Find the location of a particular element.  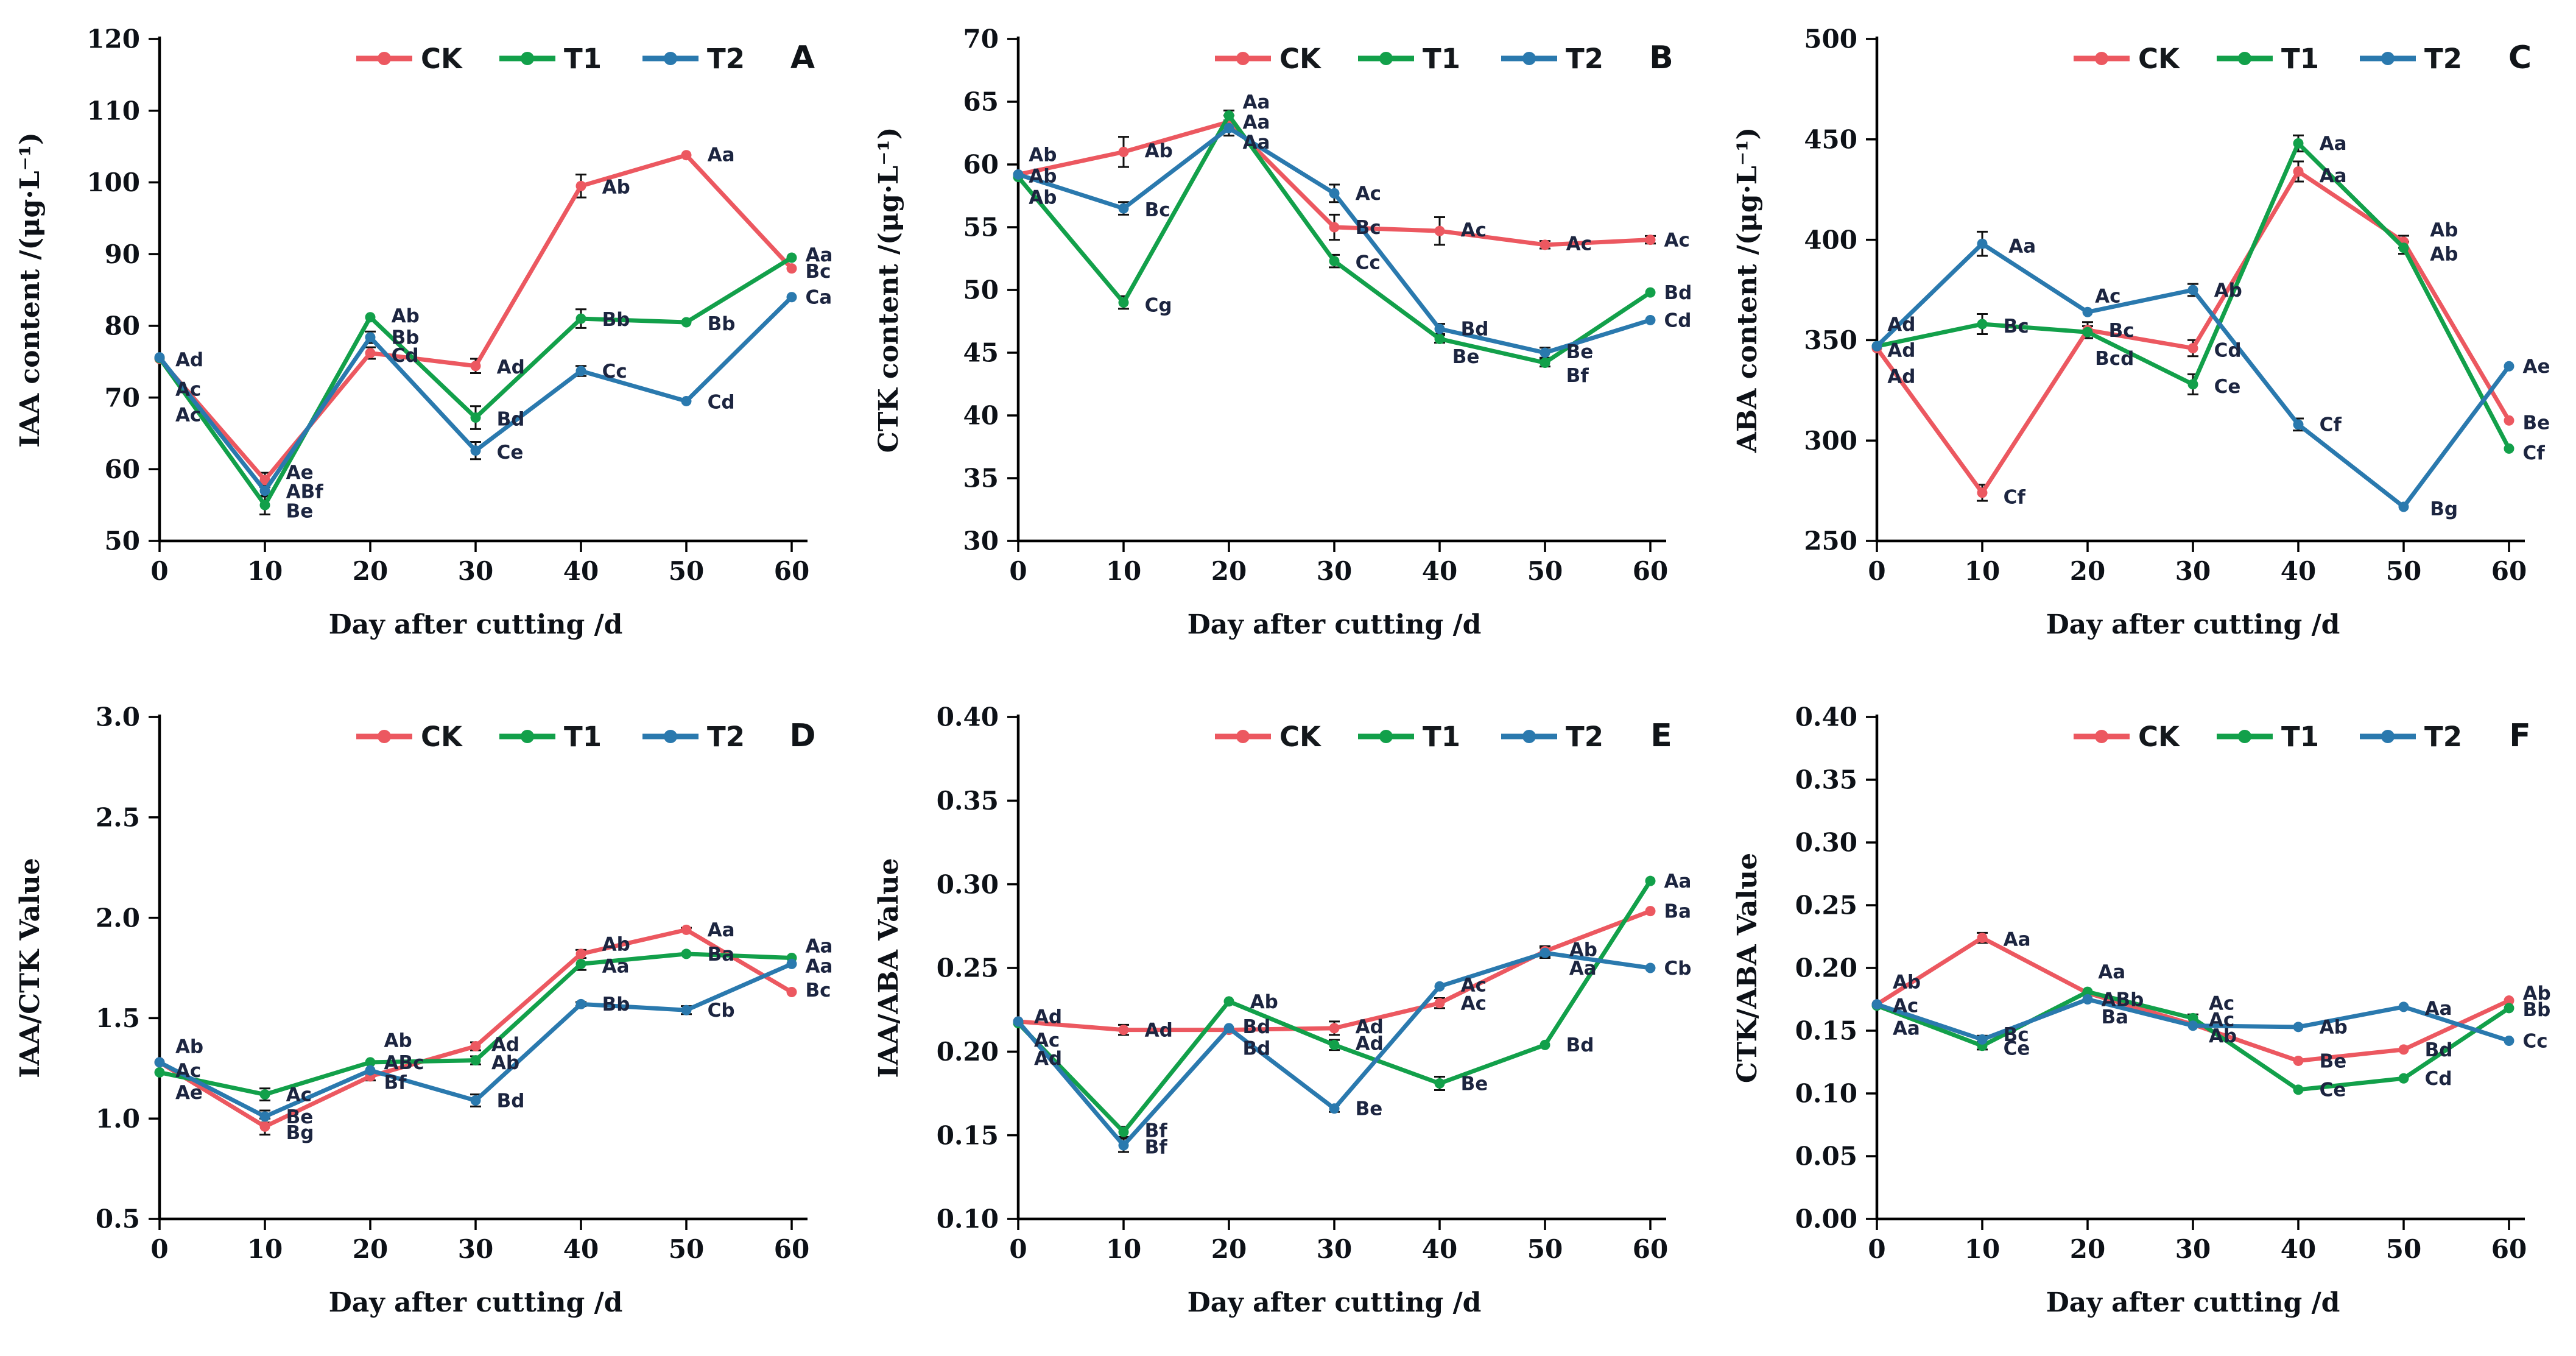

series-point-T2-day0 is located at coordinates (1018, 174).